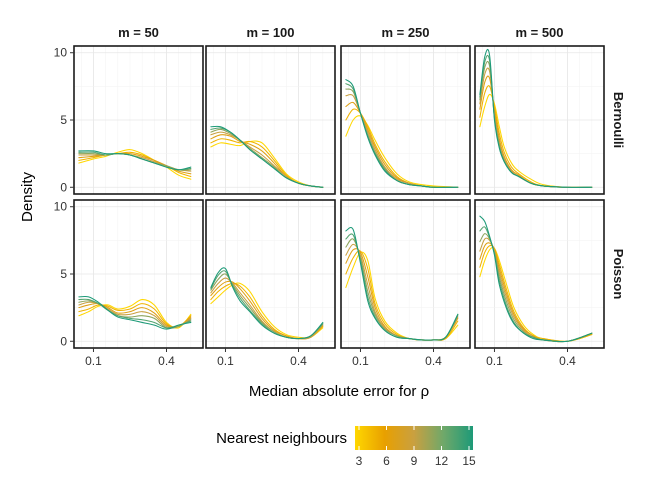  Describe the element at coordinates (469, 461) in the screenshot. I see `legend-tick-label: 15` at that location.